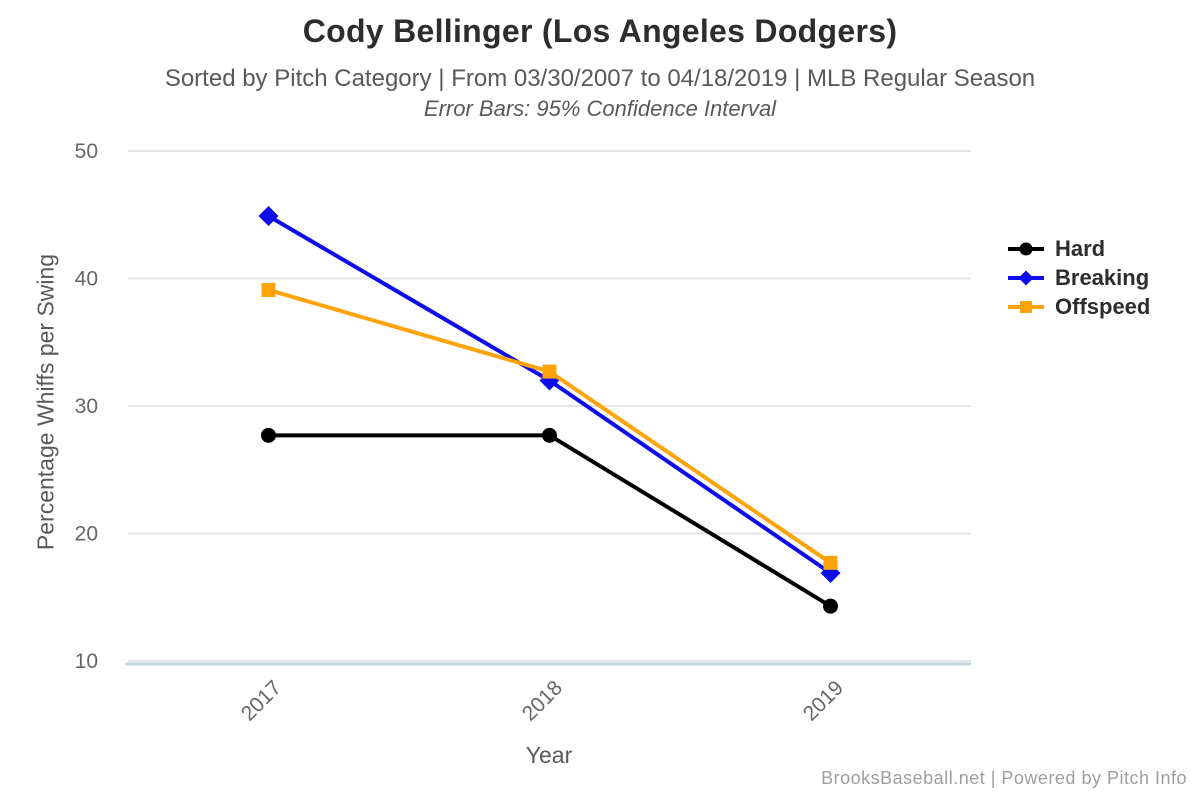 The image size is (1200, 800). Describe the element at coordinates (261, 700) in the screenshot. I see `x-tick-label-2017: 2017` at that location.